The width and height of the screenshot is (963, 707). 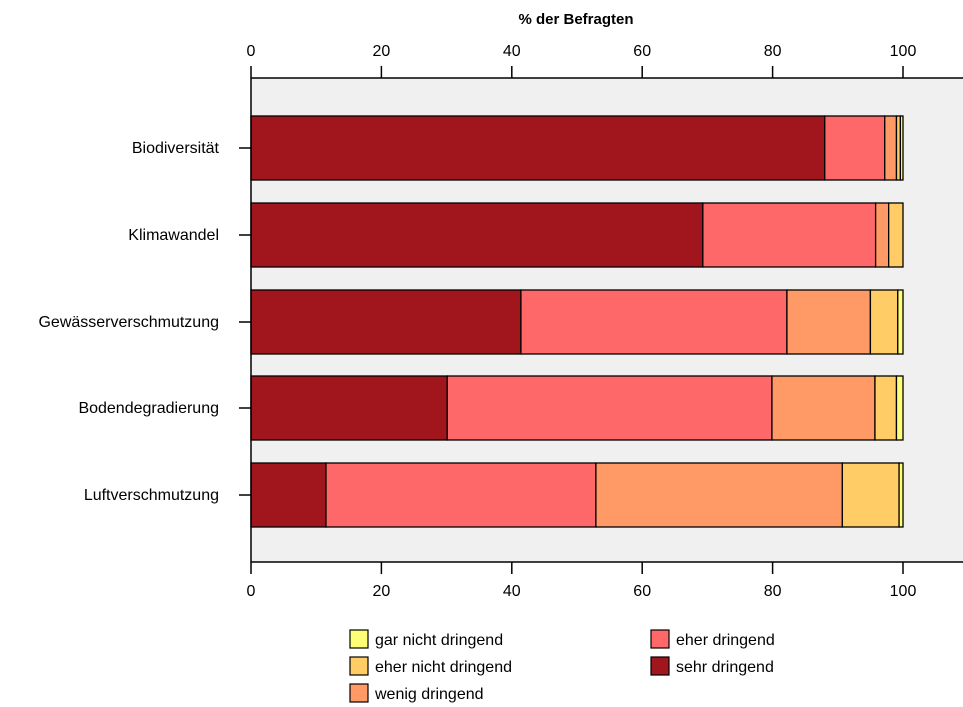 I want to click on legend-item: eher nicht dringend, so click(x=430, y=666).